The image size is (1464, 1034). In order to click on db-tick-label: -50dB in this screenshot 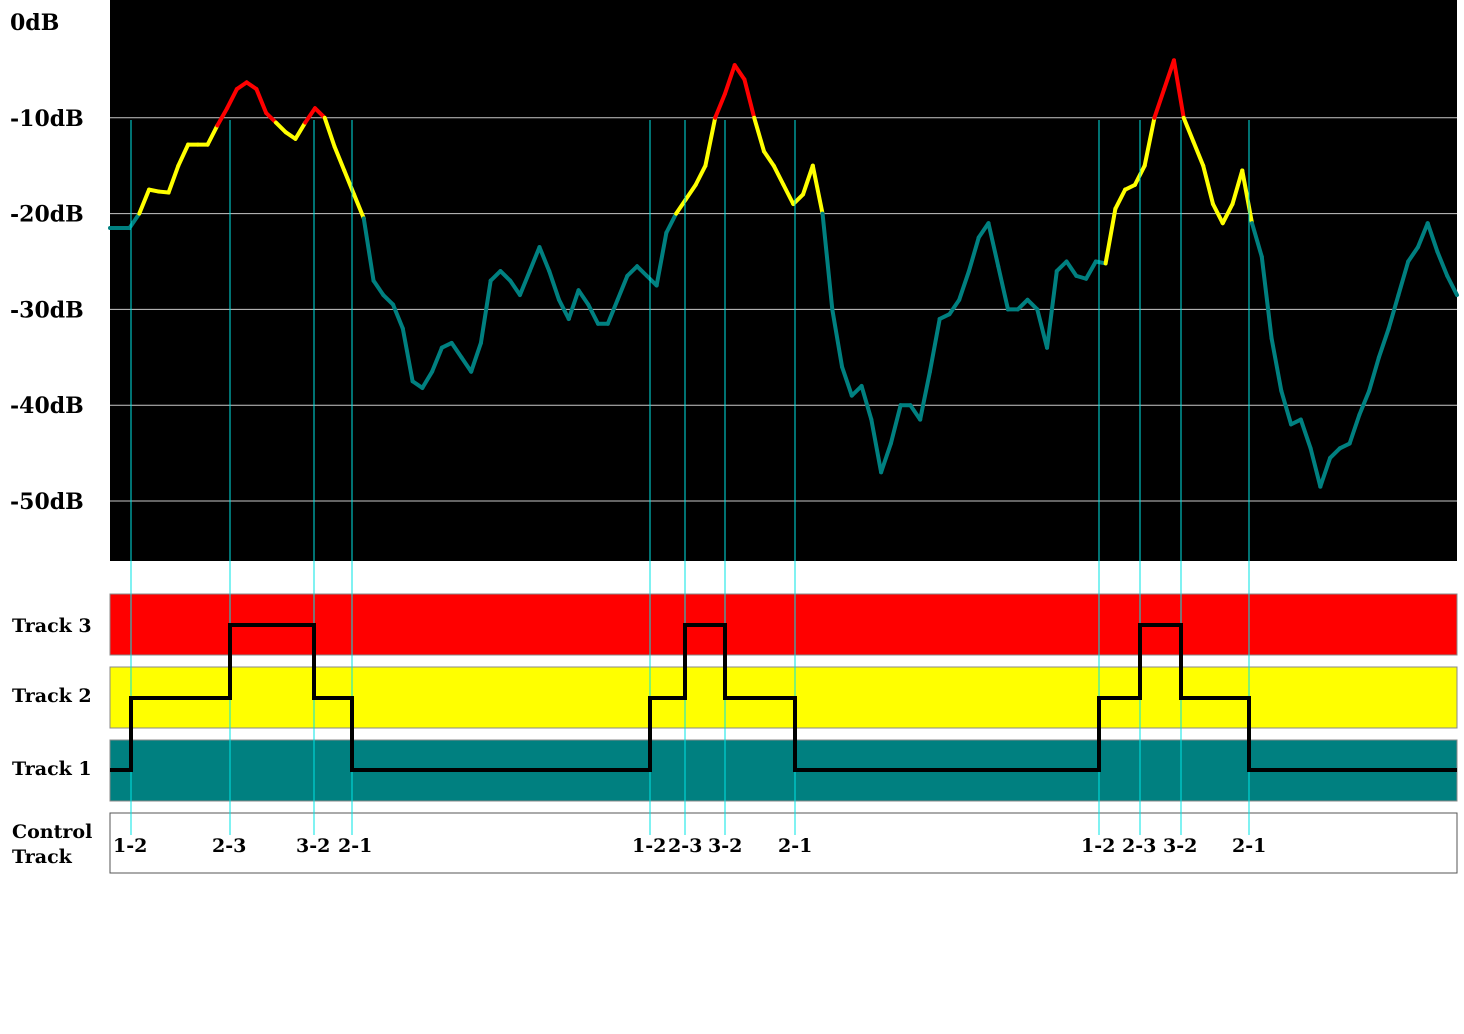, I will do `click(47, 502)`.